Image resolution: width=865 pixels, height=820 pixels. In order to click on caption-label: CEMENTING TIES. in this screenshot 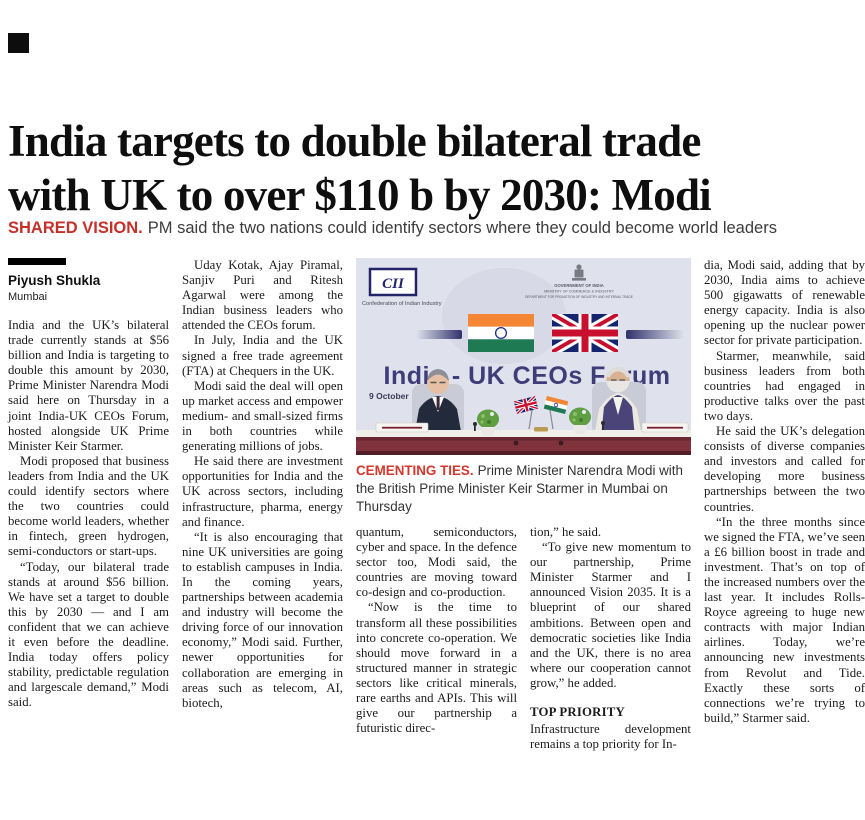, I will do `click(415, 470)`.